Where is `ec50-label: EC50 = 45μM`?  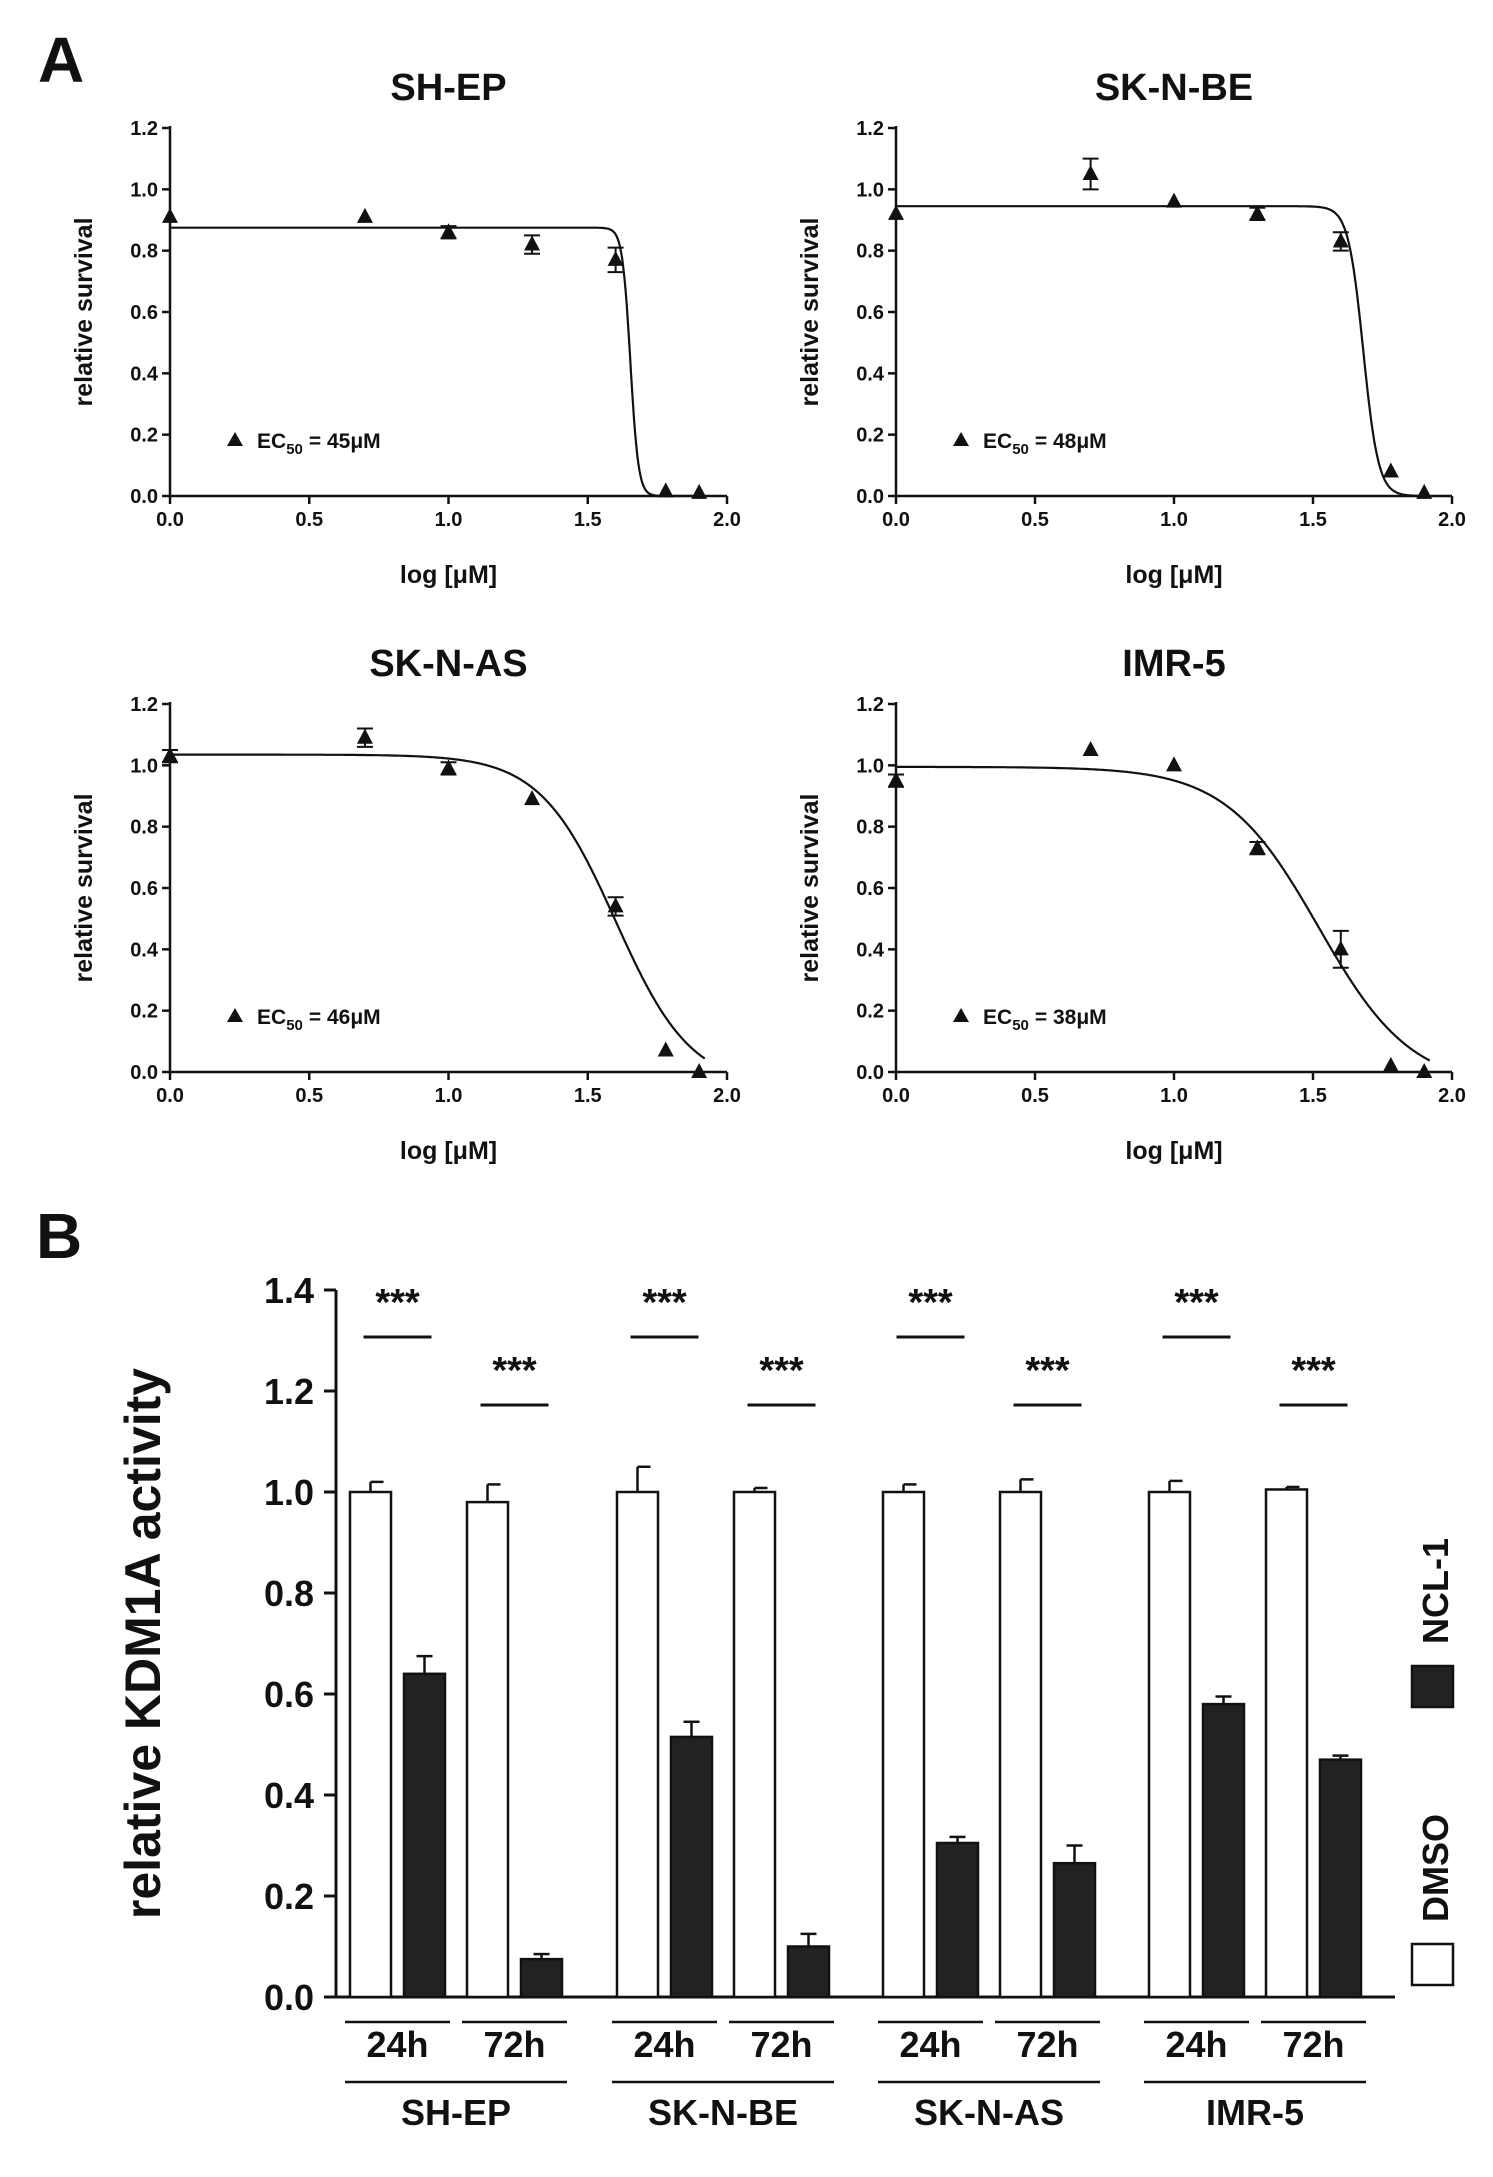
ec50-label: EC50 = 45μM is located at coordinates (319, 444).